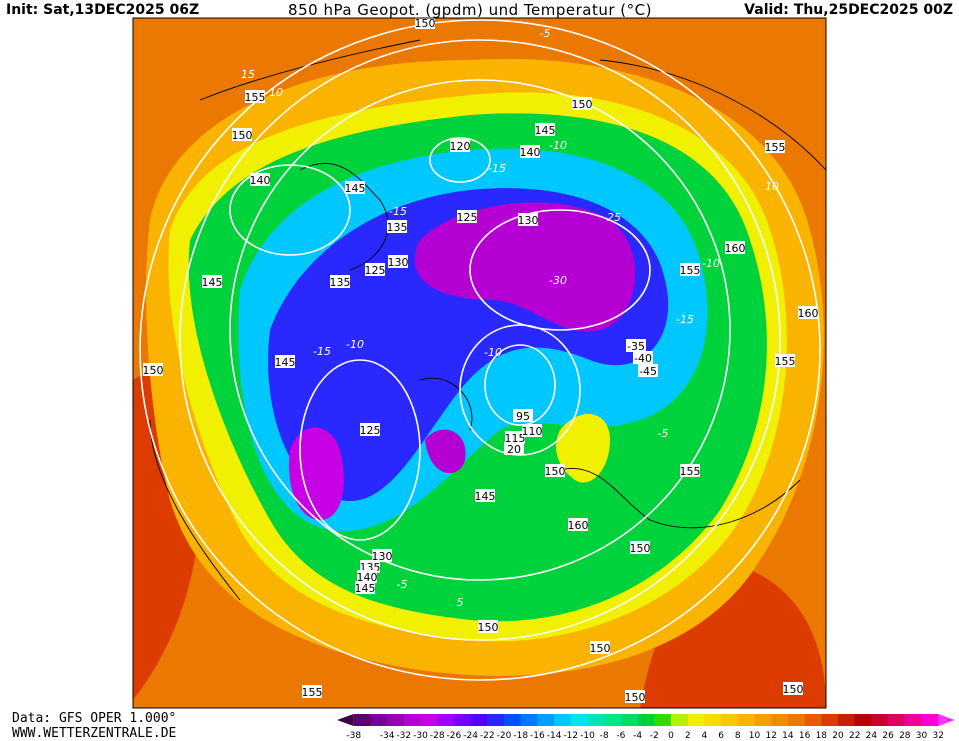 The width and height of the screenshot is (959, 741). What do you see at coordinates (487, 736) in the screenshot?
I see `colorbar-label: -22` at bounding box center [487, 736].